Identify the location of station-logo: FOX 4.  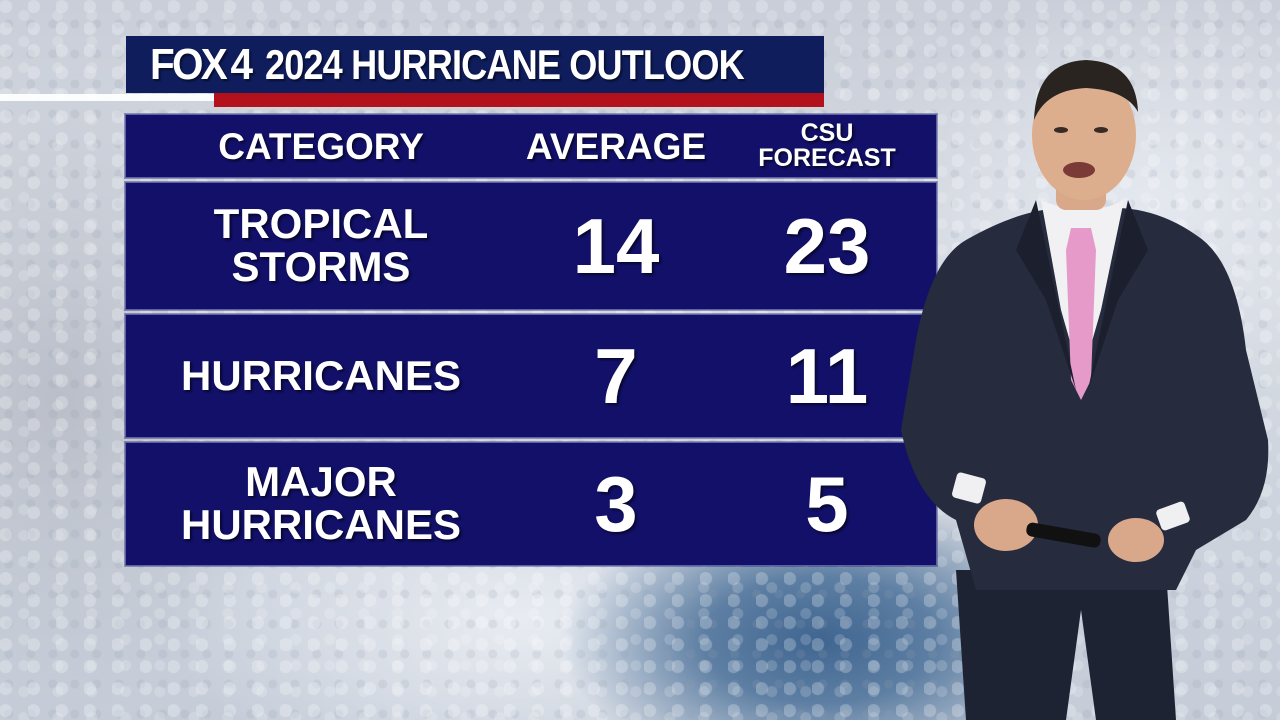
(201, 64).